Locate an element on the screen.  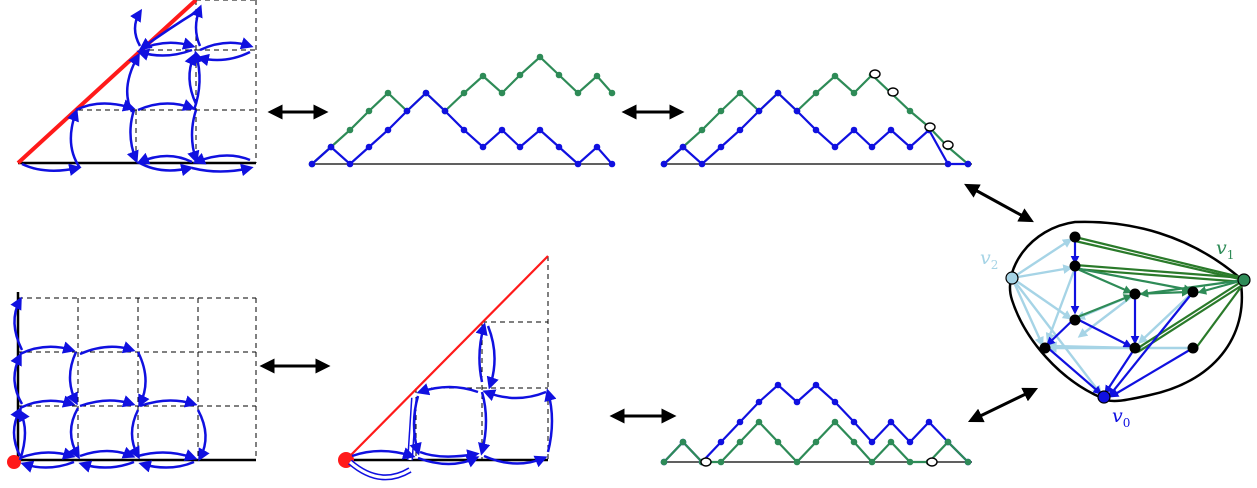
label-v0: v0 is located at coordinates (1121, 417).